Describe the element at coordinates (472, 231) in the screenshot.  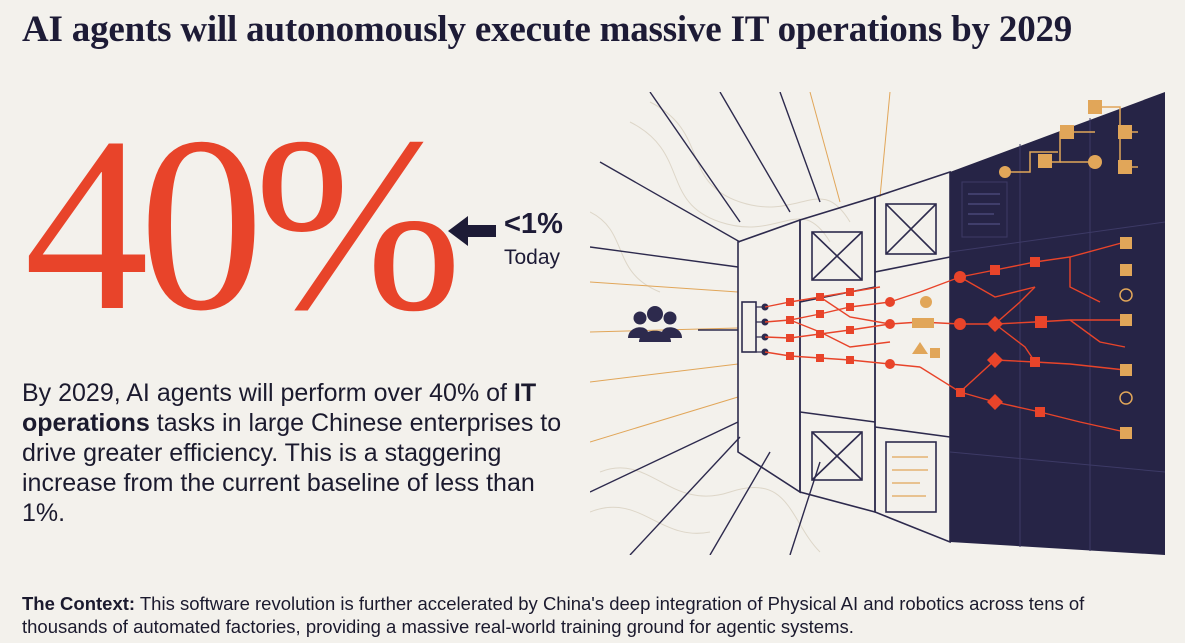
I see `arrow-left-icon` at that location.